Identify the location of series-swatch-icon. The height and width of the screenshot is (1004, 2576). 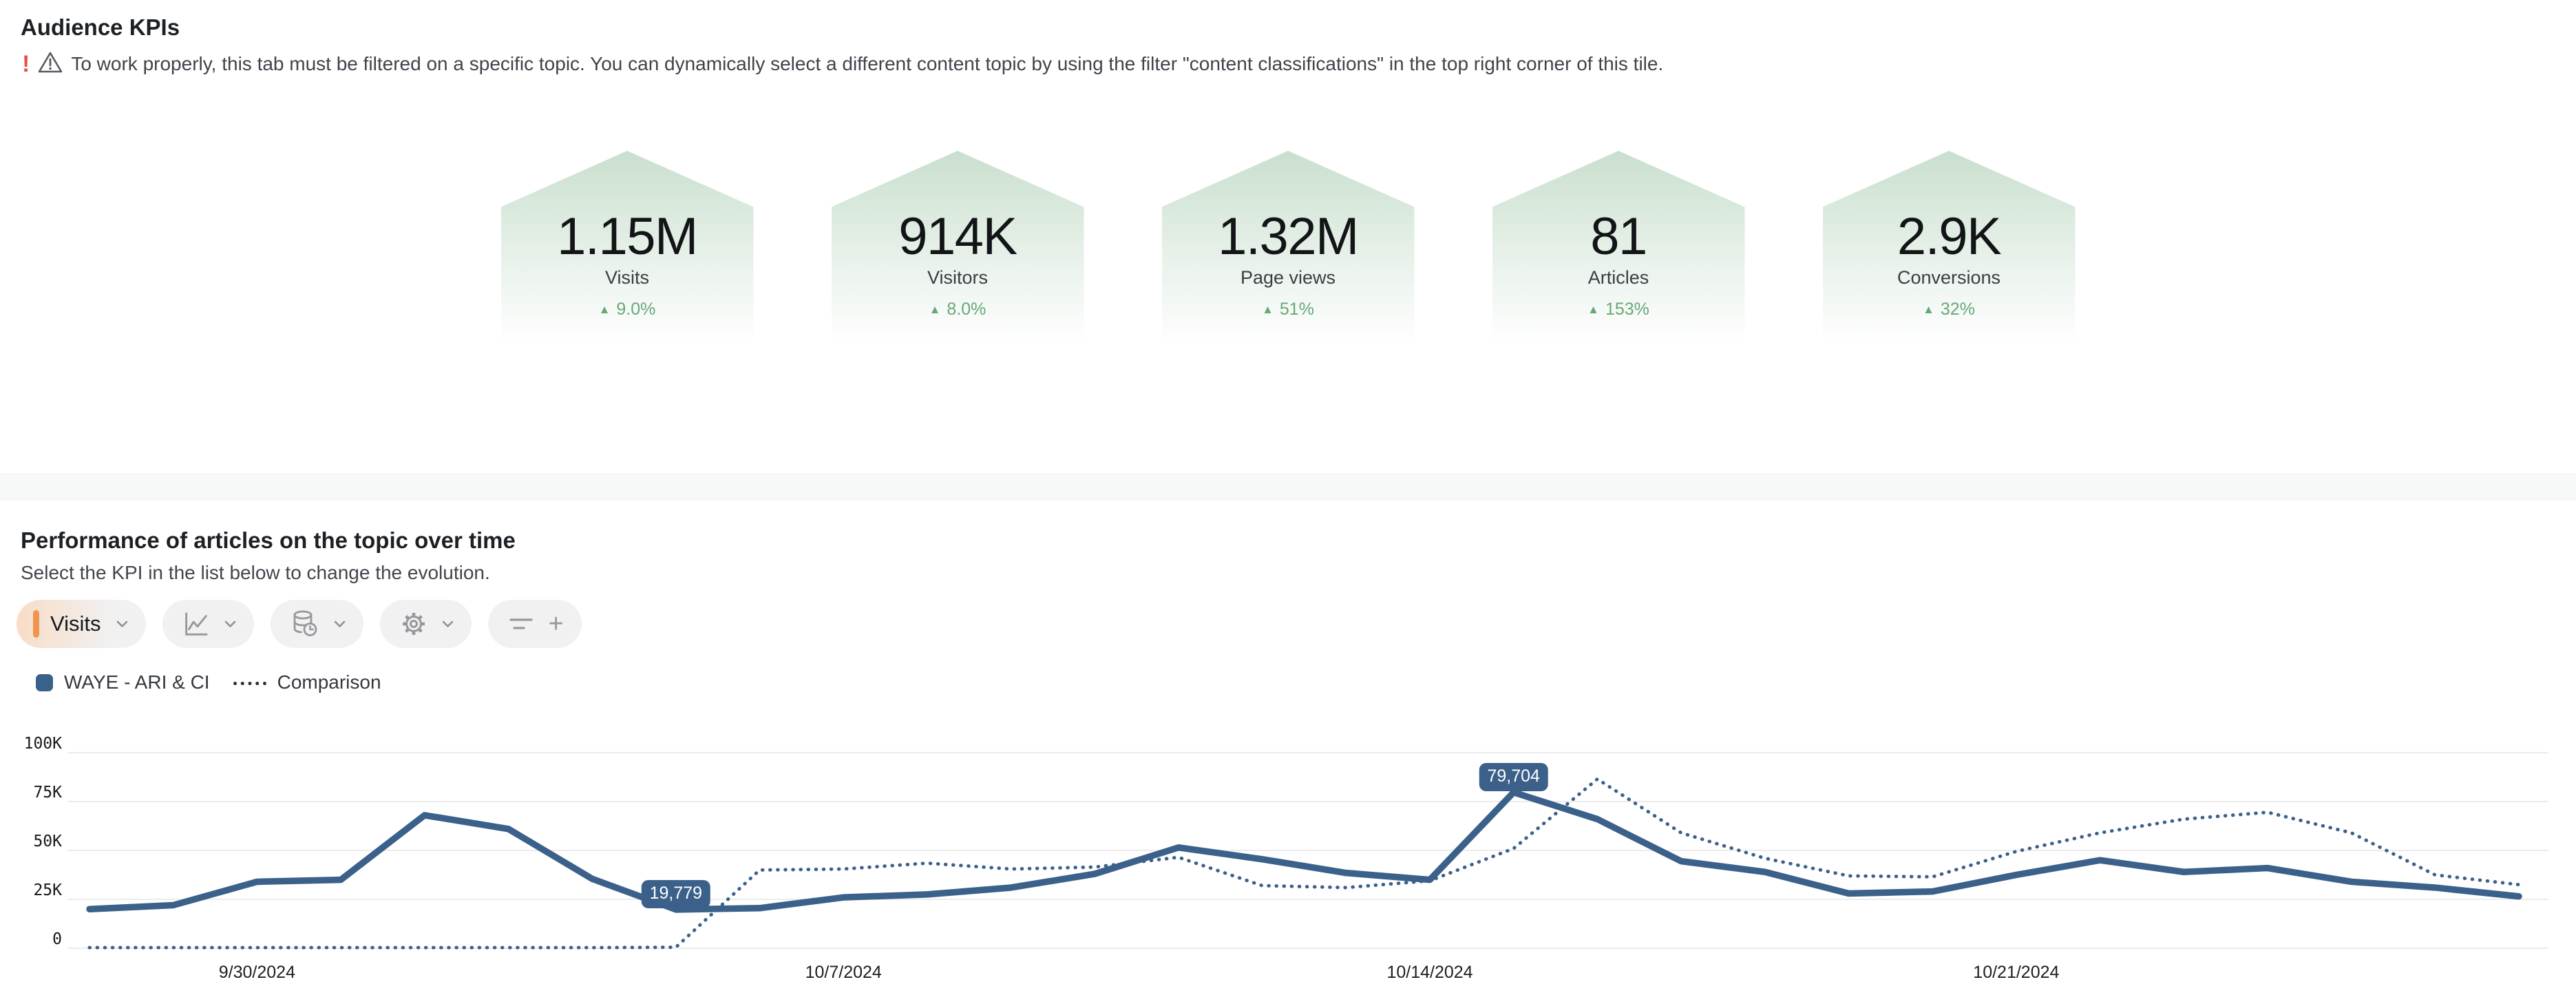
(44, 682).